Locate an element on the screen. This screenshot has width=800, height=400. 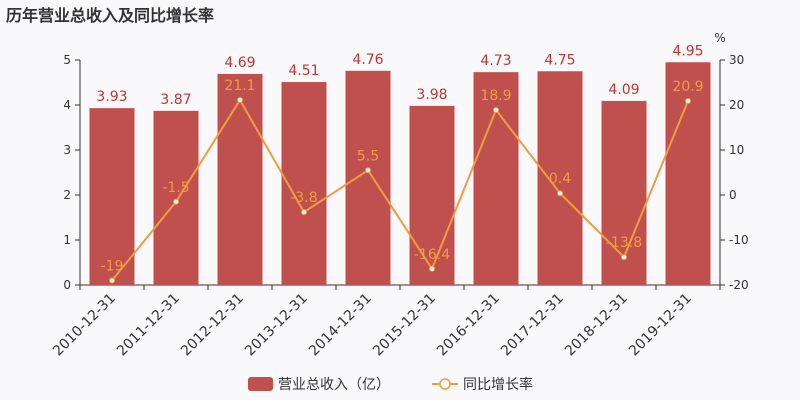
x-tick-label: 2010-12-31 is located at coordinates (84, 325).